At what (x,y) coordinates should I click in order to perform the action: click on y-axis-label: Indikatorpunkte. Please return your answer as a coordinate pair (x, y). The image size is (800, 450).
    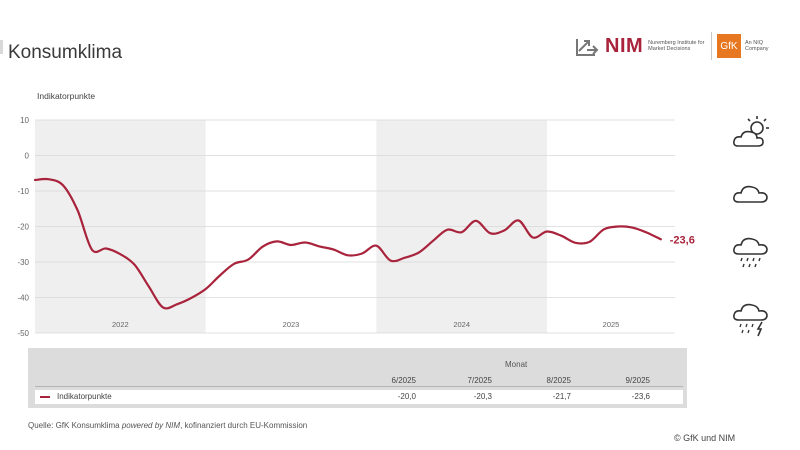
    Looking at the image, I should click on (66, 96).